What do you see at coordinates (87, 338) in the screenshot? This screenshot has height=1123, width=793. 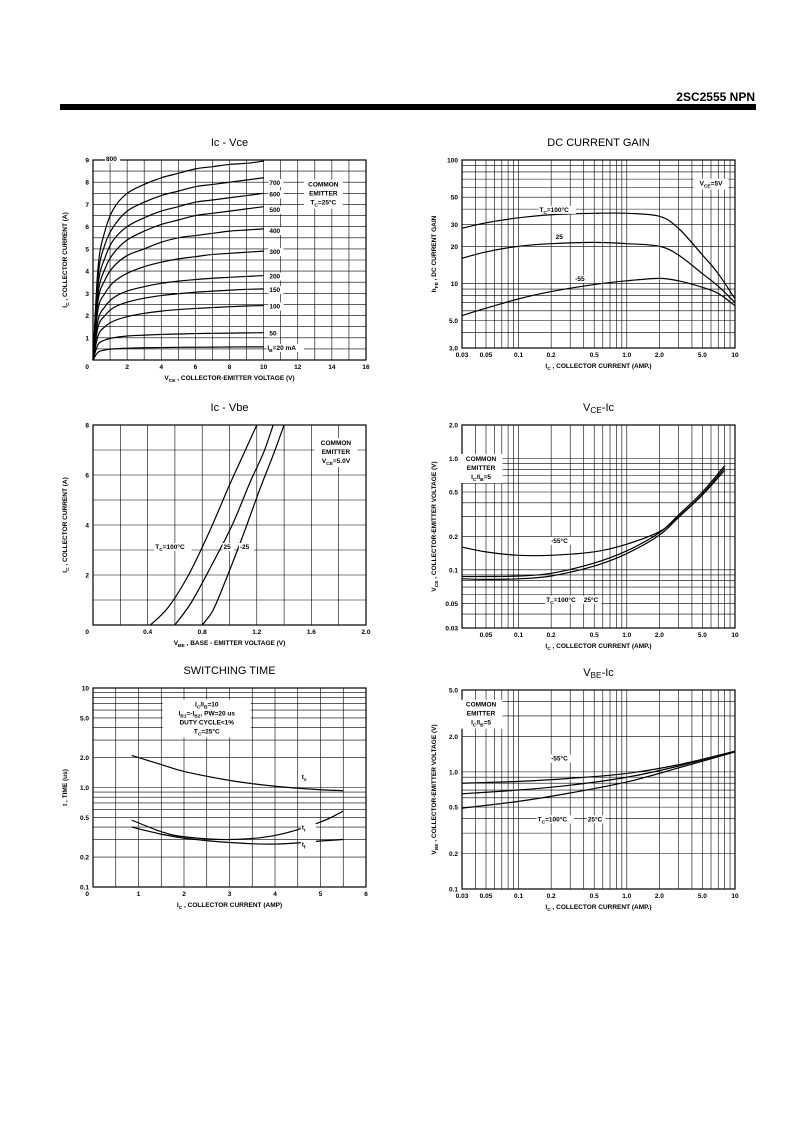 I see `y-tick-label: 1` at bounding box center [87, 338].